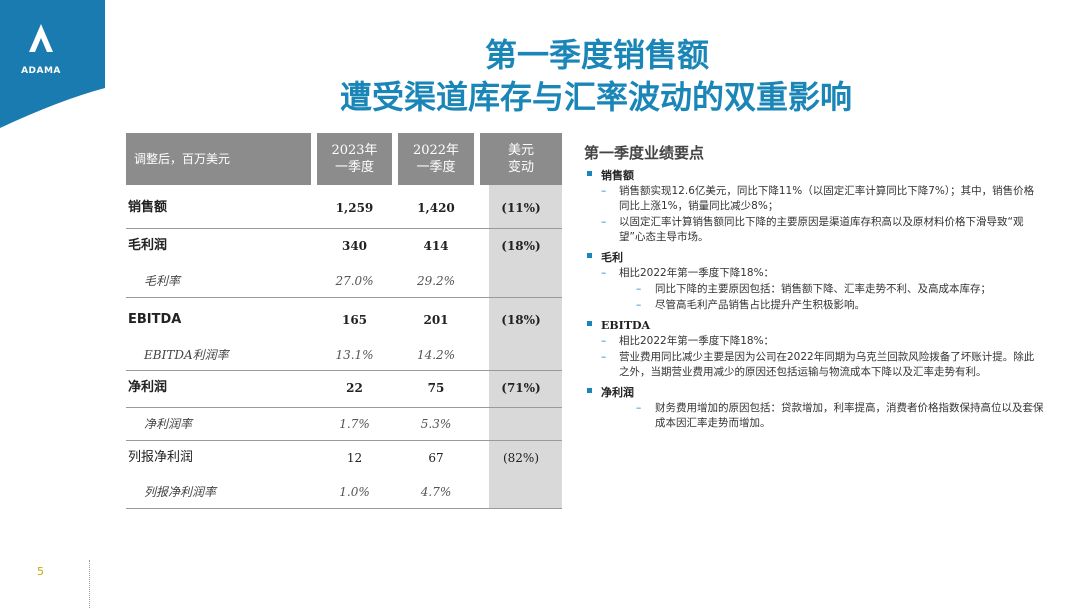 The height and width of the screenshot is (608, 1080). What do you see at coordinates (334, 319) in the screenshot?
I see `table-row-ebitda: EBITDA 165 201 (18%)` at bounding box center [334, 319].